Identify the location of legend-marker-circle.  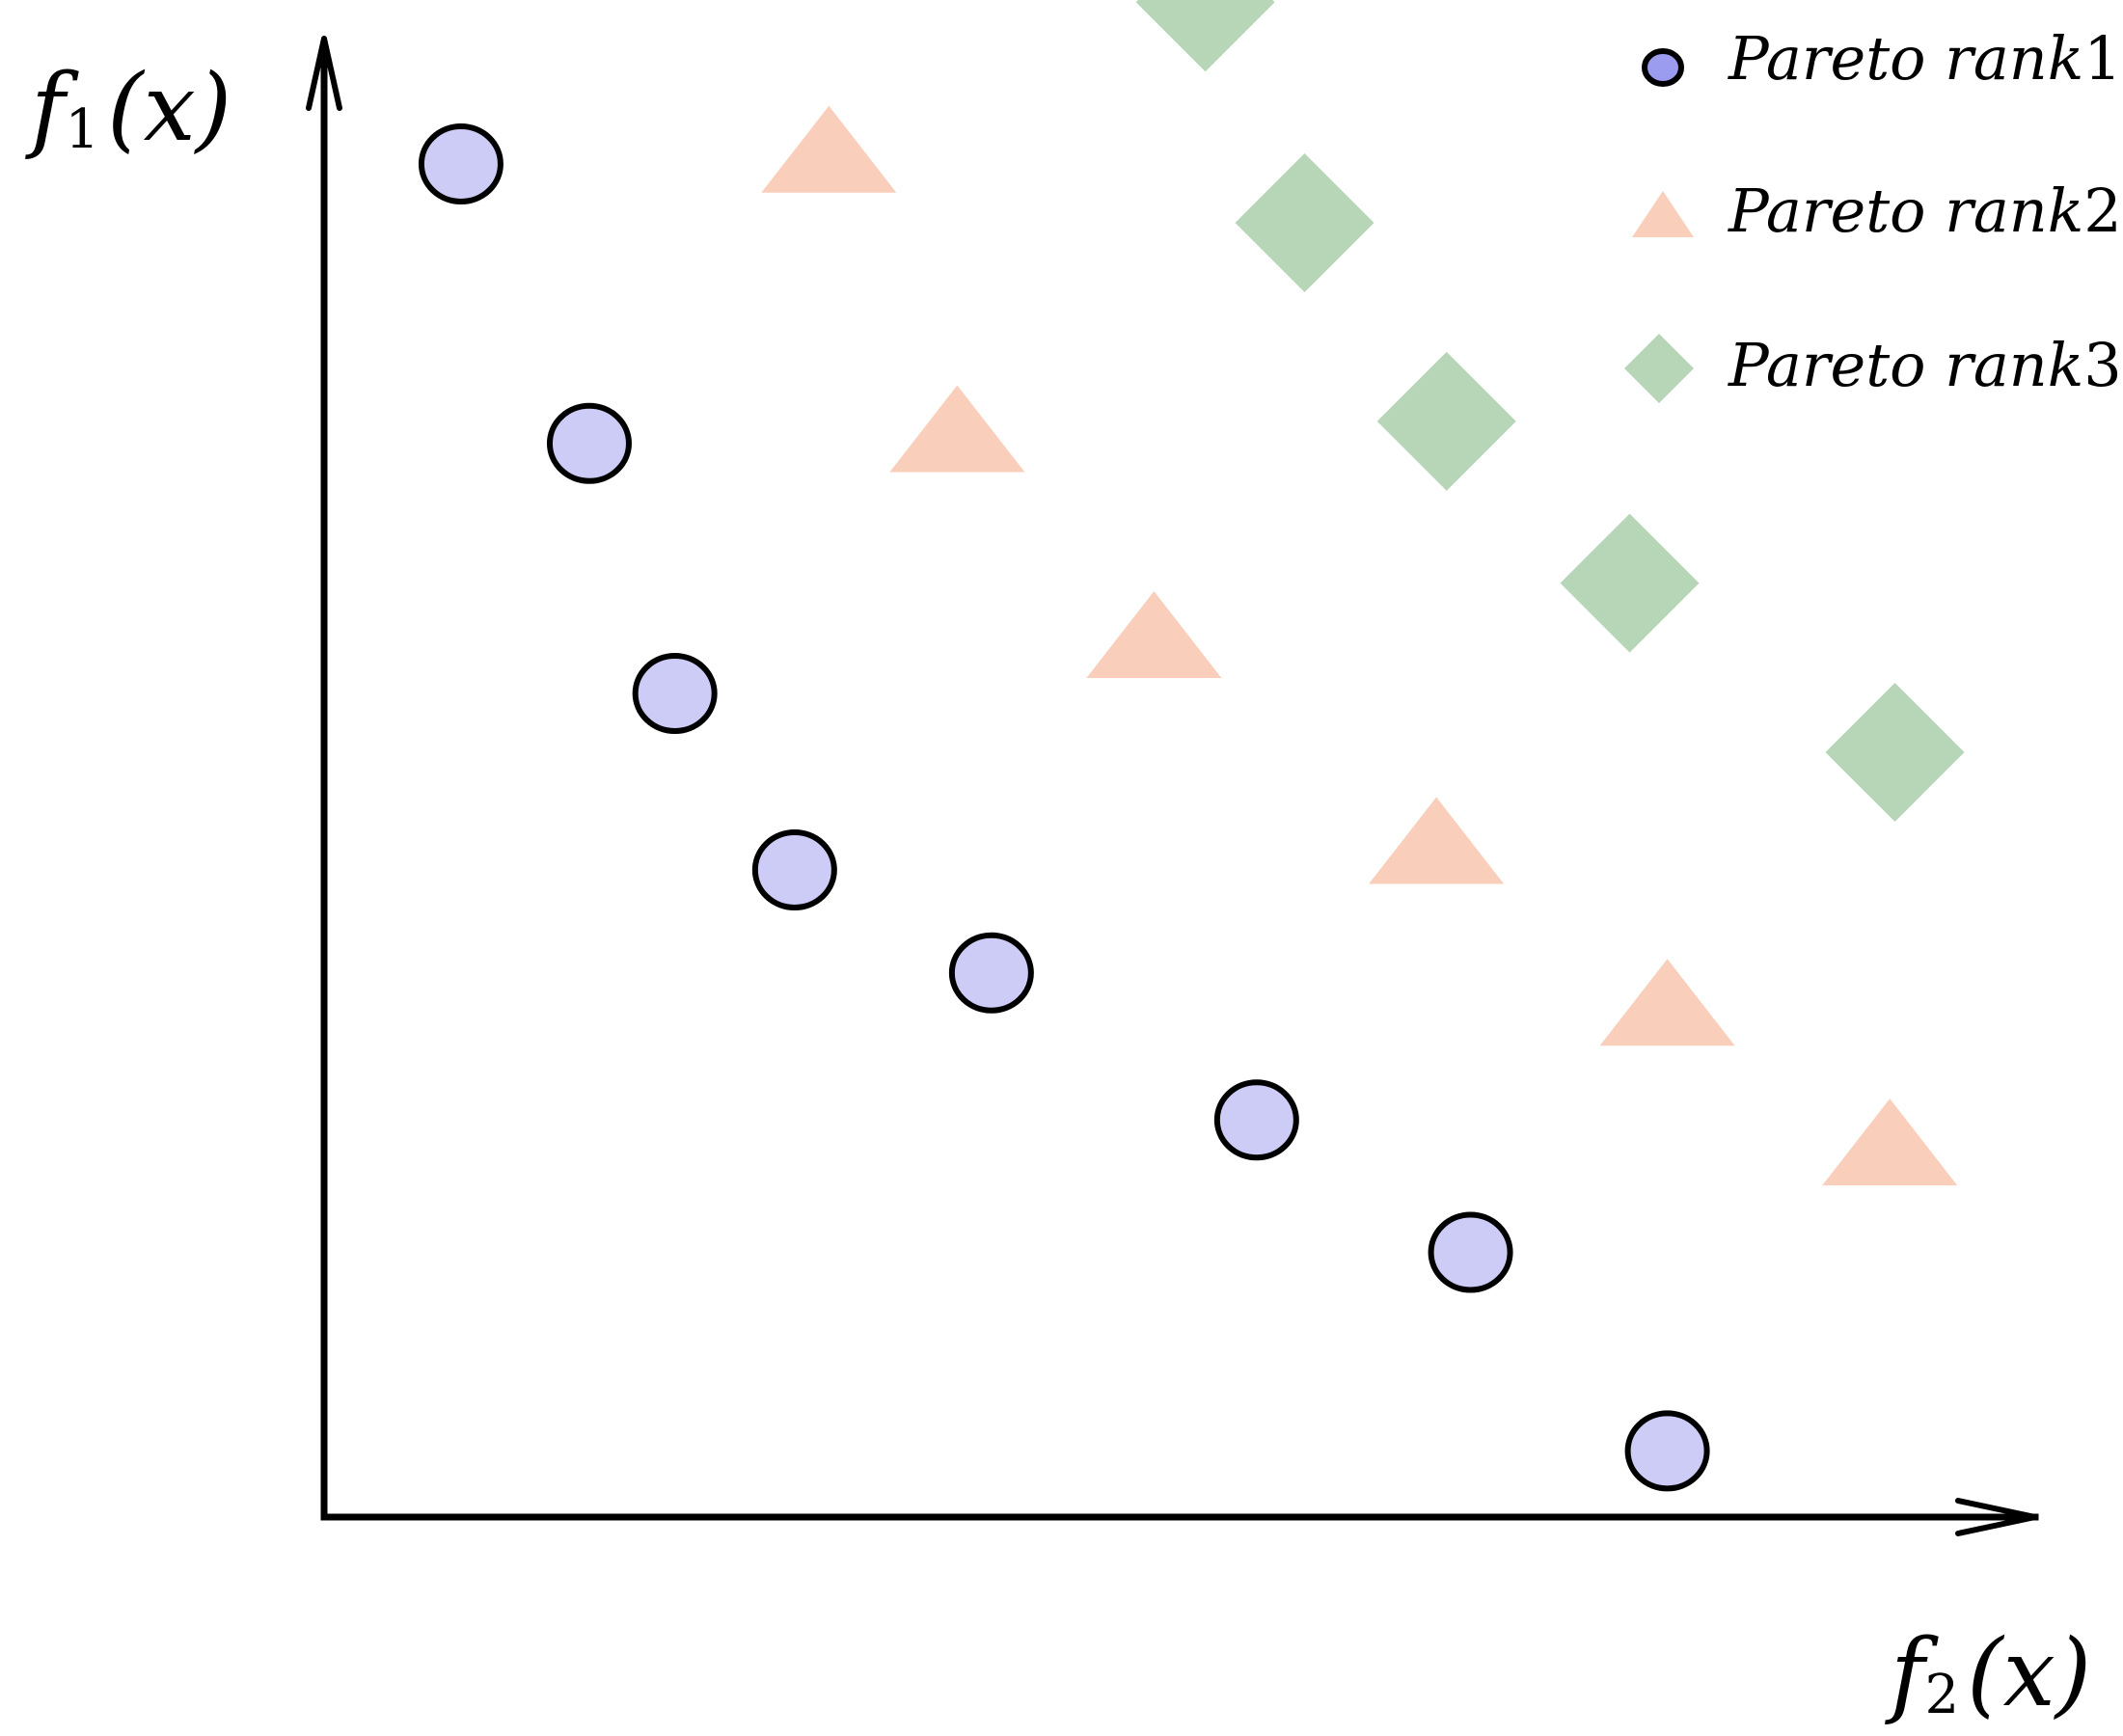
(1663, 67).